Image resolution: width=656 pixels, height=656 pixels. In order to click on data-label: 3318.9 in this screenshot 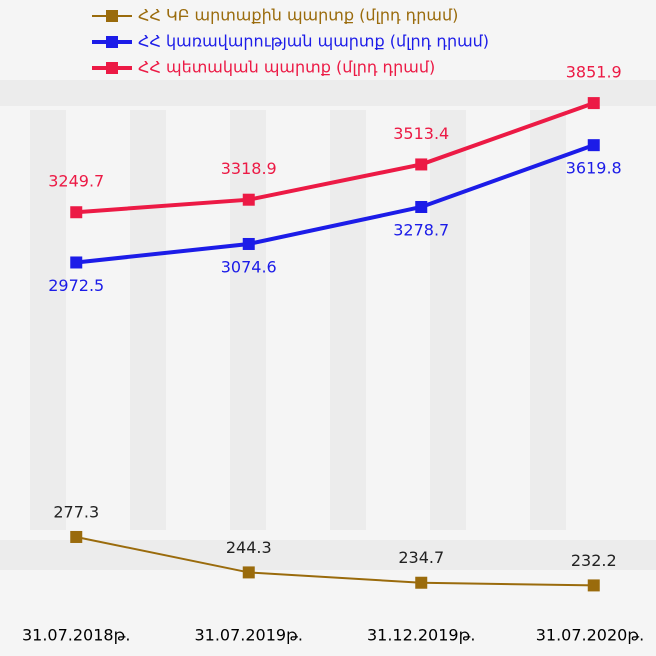, I will do `click(249, 168)`.